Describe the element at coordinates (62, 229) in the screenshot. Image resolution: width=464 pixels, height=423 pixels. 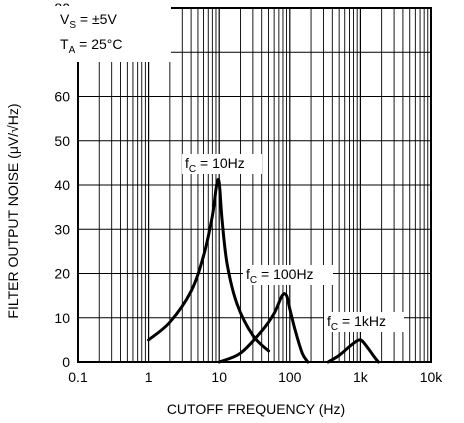
I see `y-tick-label: 30` at that location.